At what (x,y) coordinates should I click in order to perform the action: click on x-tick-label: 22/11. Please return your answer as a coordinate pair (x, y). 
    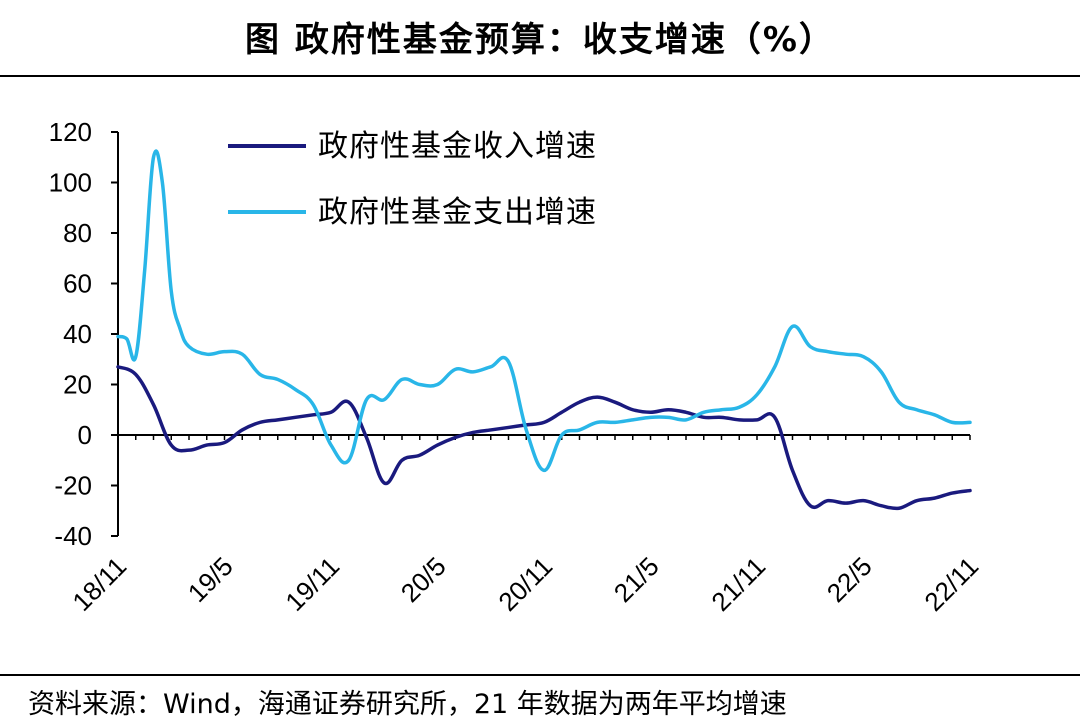
    Looking at the image, I should click on (951, 584).